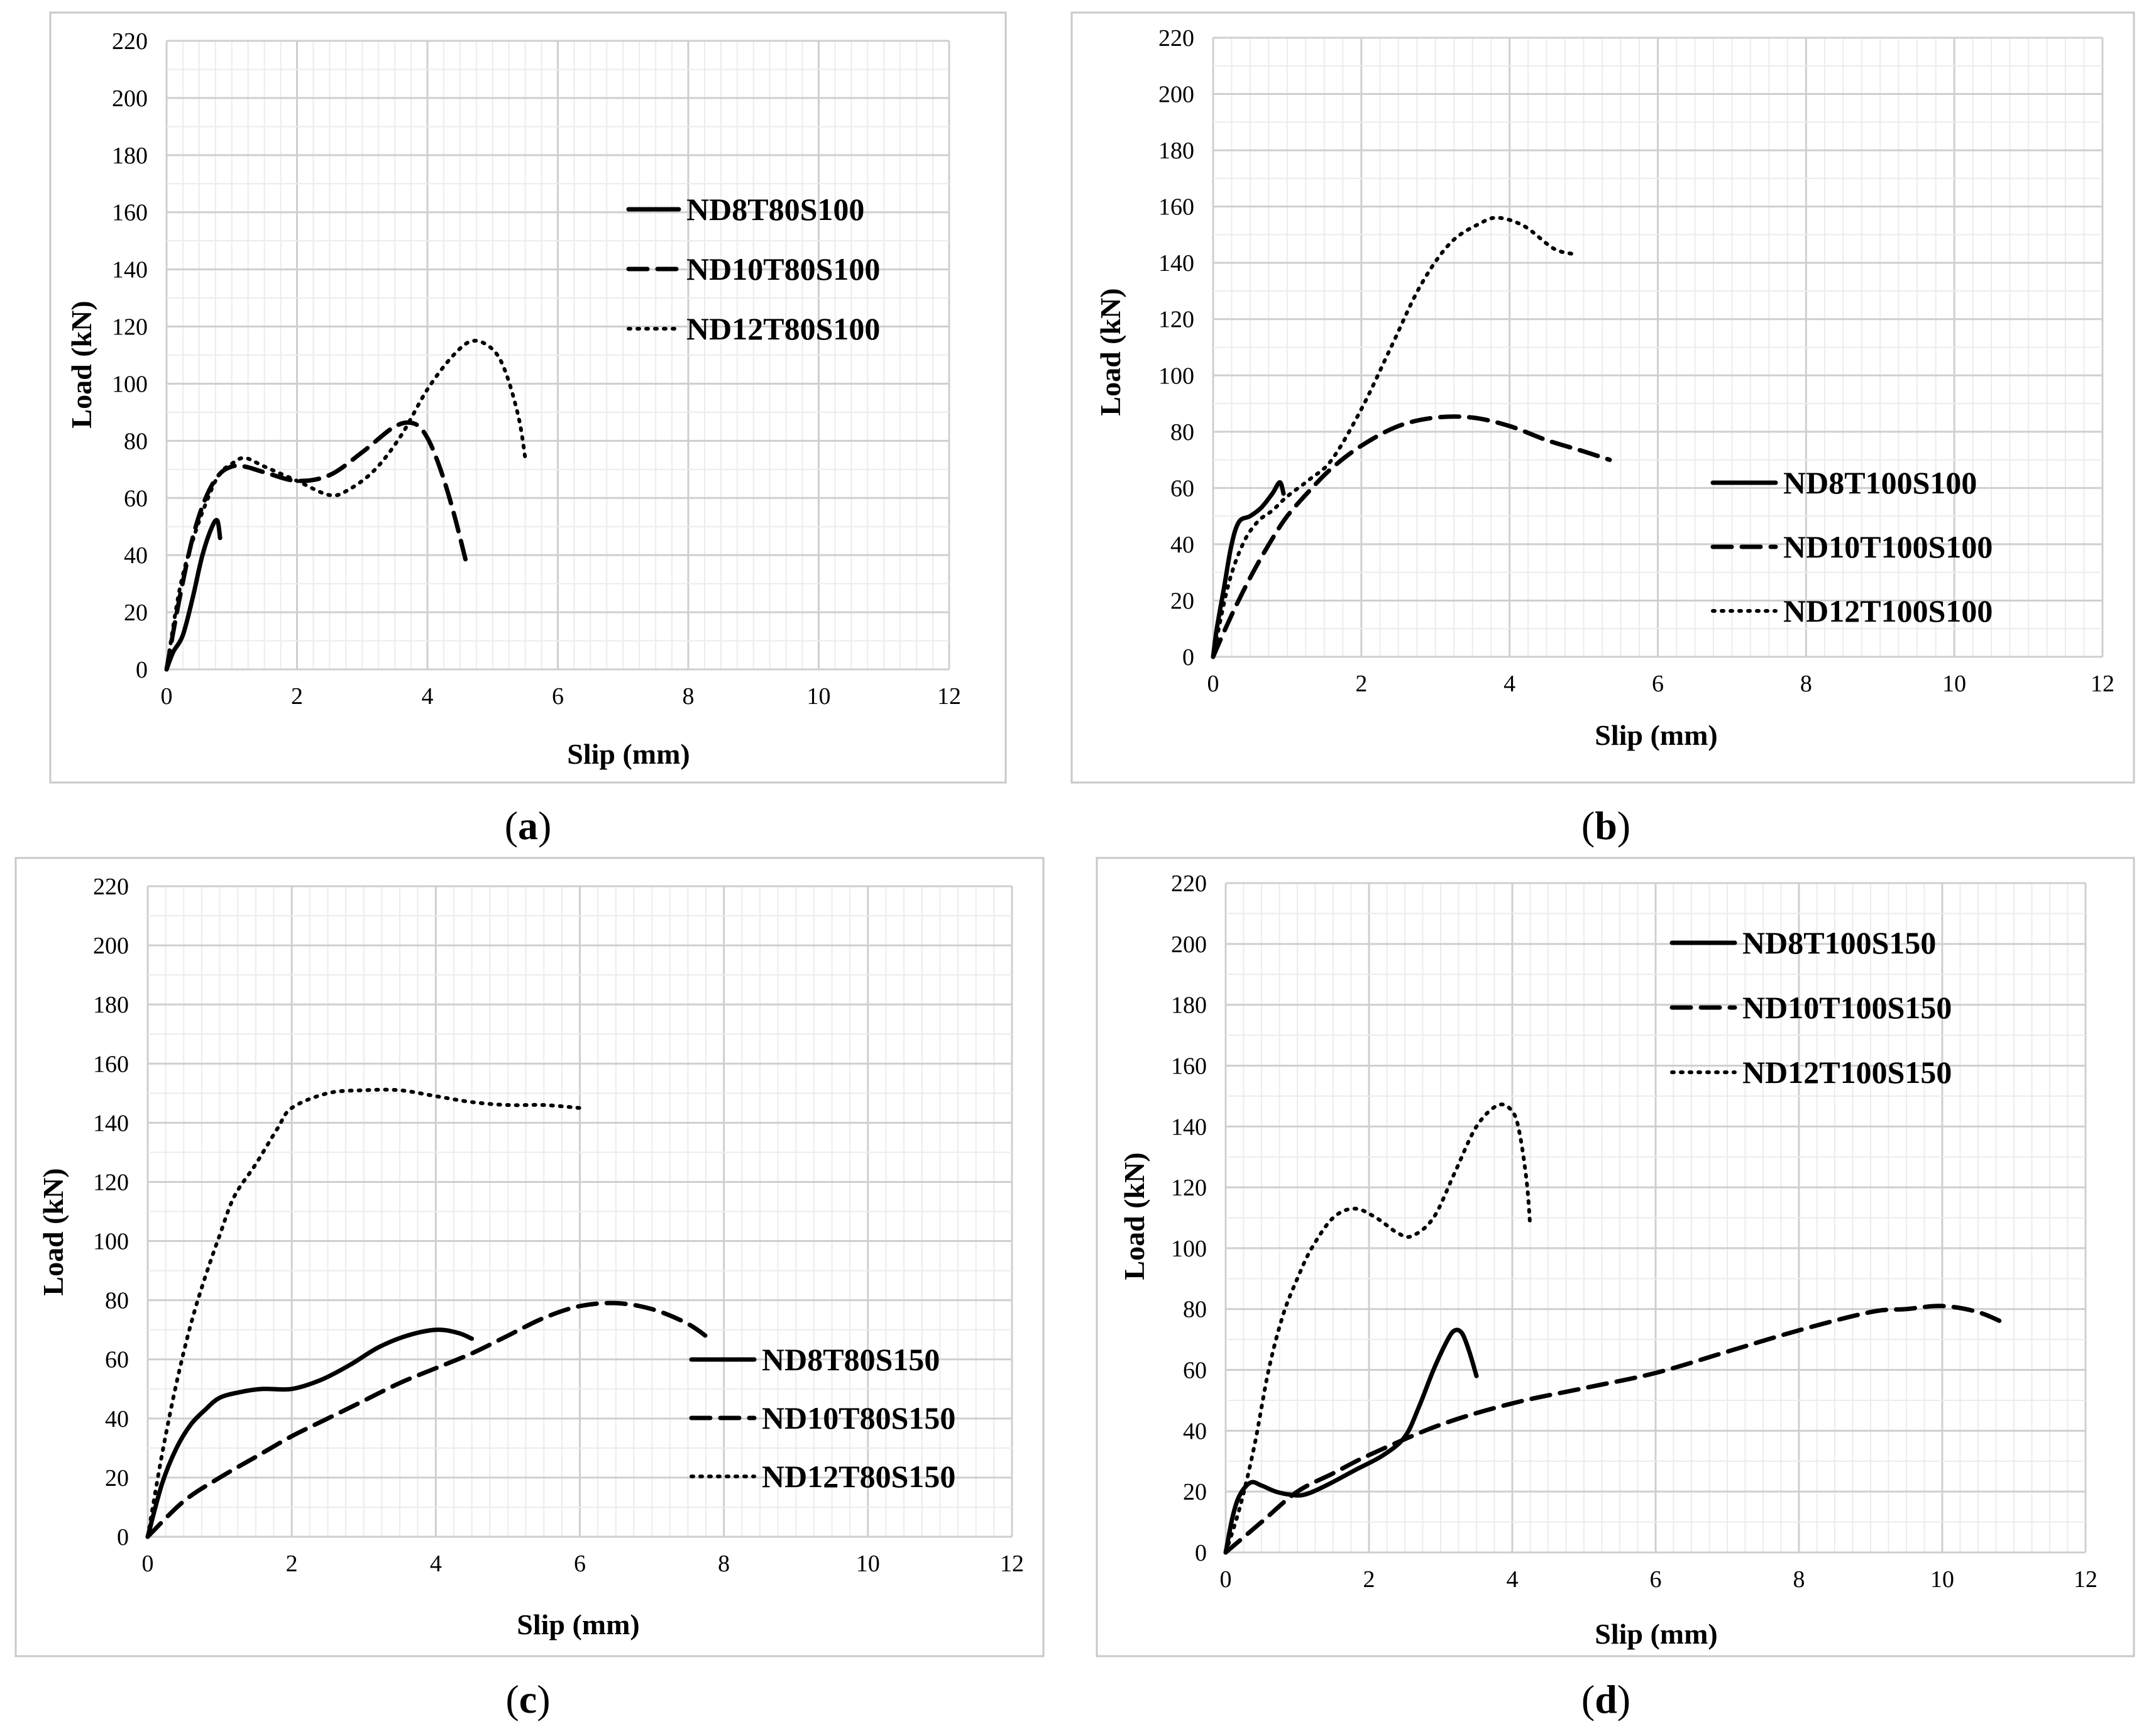 This screenshot has width=2144, height=1736. I want to click on panel-c-xticks: 0 2 4 6 8 10 12, so click(583, 1564).